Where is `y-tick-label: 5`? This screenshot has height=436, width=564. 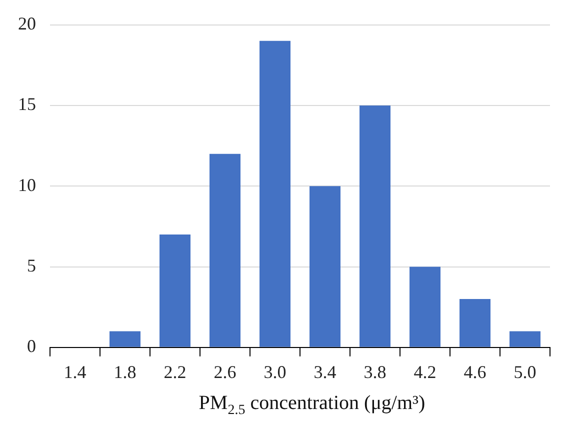 y-tick-label: 5 is located at coordinates (31, 265).